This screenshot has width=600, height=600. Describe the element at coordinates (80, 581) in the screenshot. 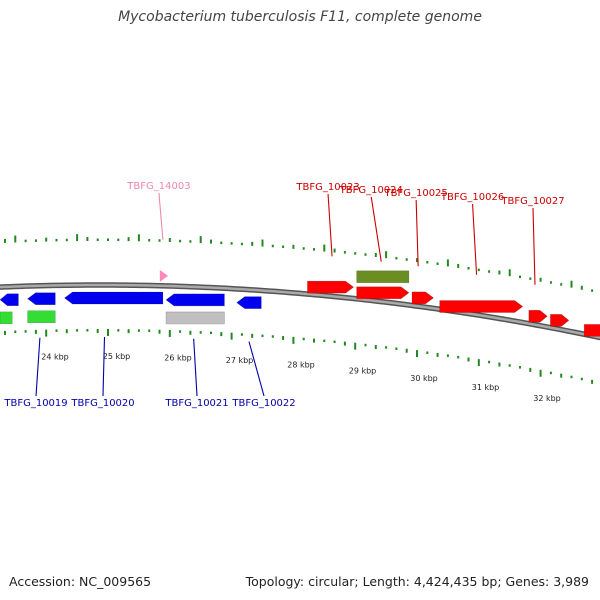

I see `accession-text: Accession: NC_009565` at that location.